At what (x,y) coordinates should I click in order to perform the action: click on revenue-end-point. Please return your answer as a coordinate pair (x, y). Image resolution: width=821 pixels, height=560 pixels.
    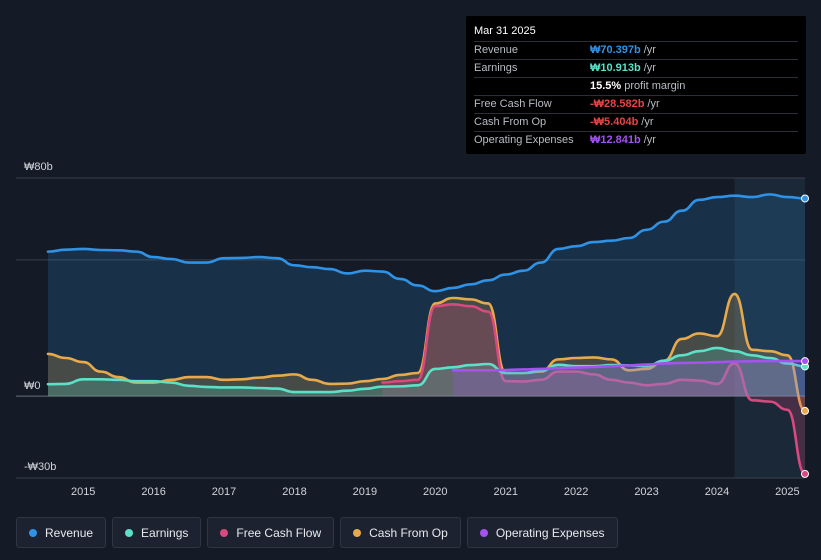
    Looking at the image, I should click on (805, 198).